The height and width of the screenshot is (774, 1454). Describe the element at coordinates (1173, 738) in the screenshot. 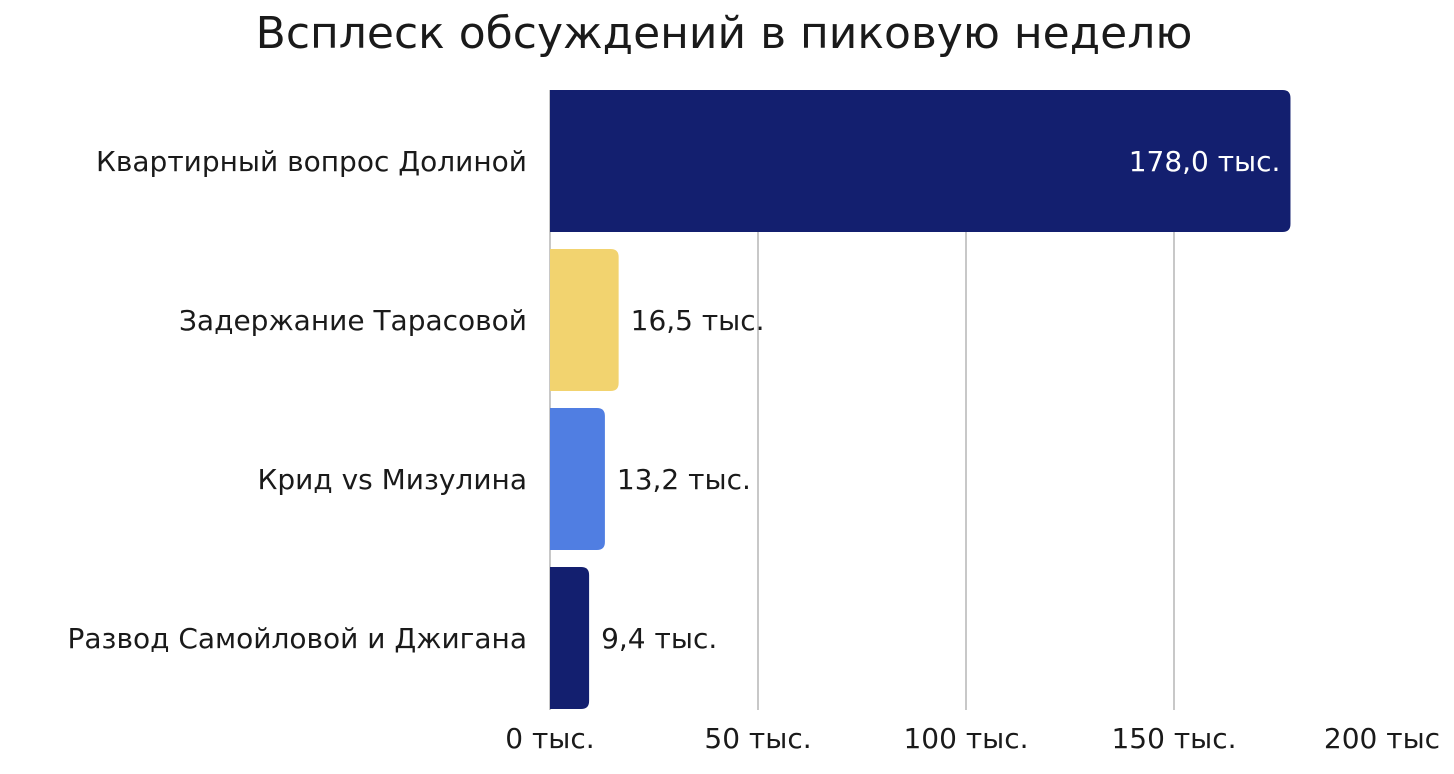

I see `x-tick-label: 150 тыс.` at that location.